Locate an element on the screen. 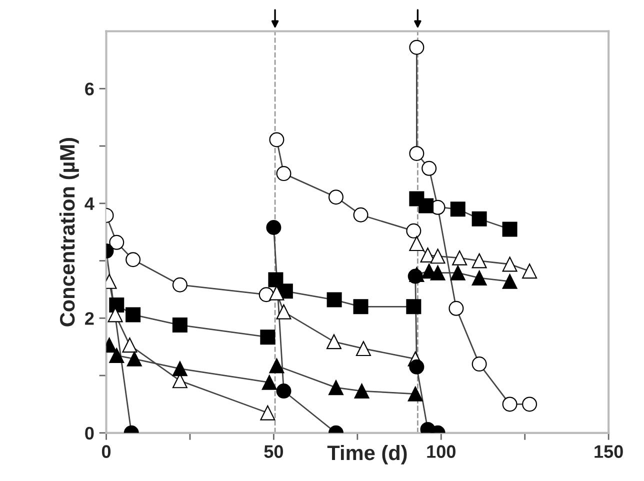 Image resolution: width=644 pixels, height=481 pixels. y-tick-label: 0 is located at coordinates (89, 433).